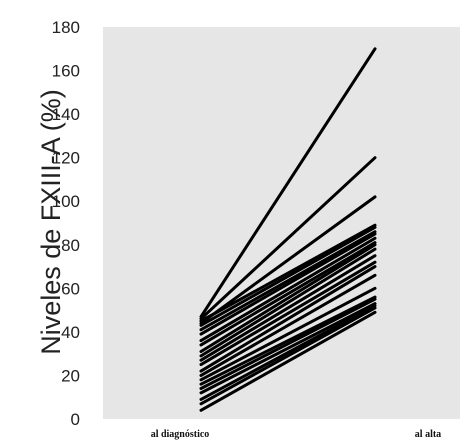  I want to click on y-tick-label: 20, so click(70, 375).